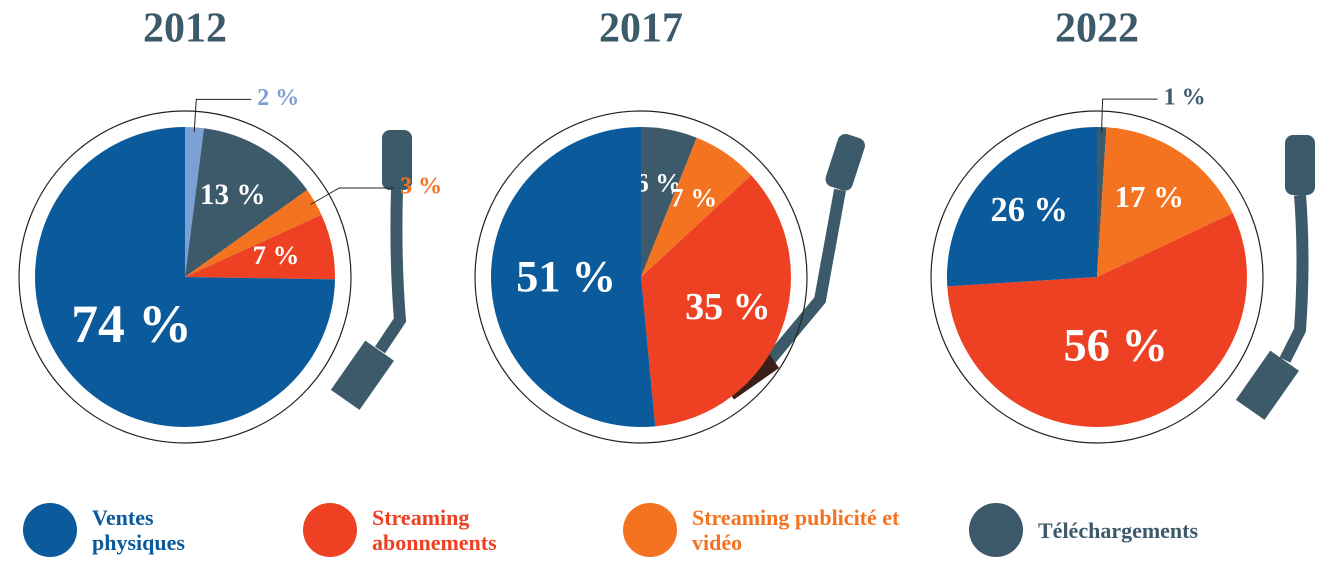  What do you see at coordinates (1185, 98) in the screenshot?
I see `value-label: 1 %` at bounding box center [1185, 98].